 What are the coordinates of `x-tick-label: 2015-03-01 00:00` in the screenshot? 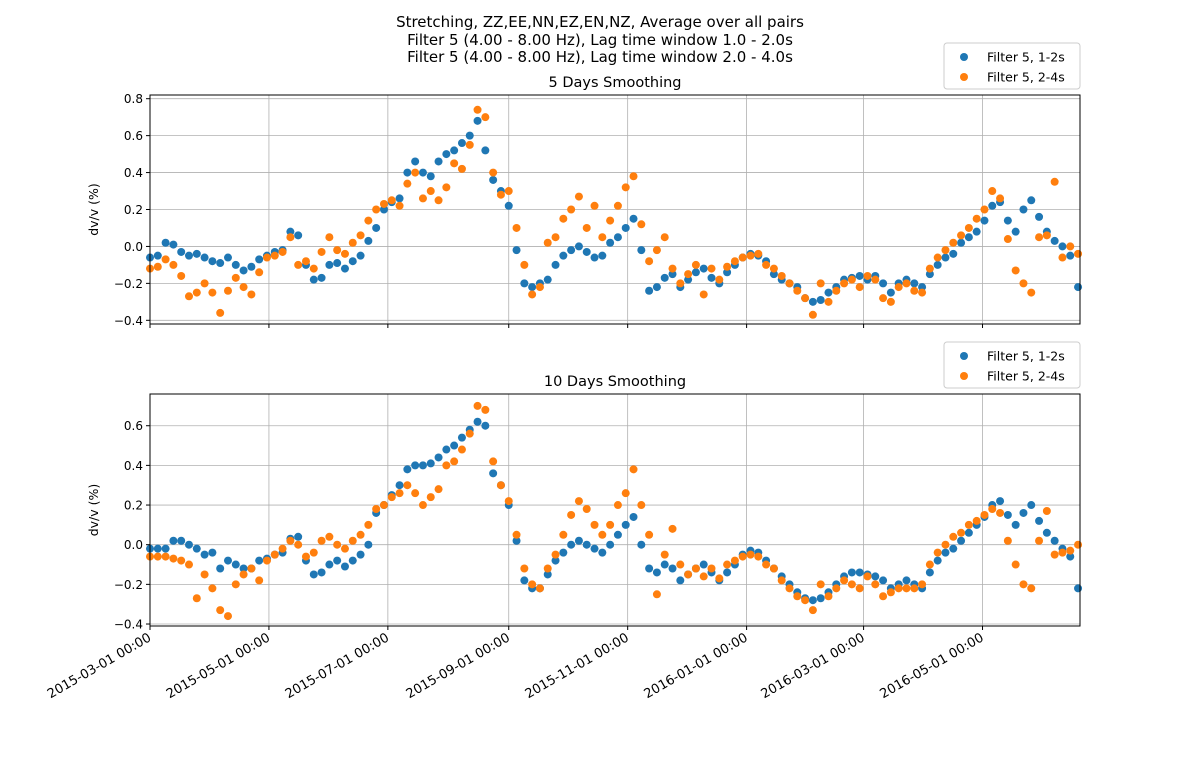 It's located at (99, 666).